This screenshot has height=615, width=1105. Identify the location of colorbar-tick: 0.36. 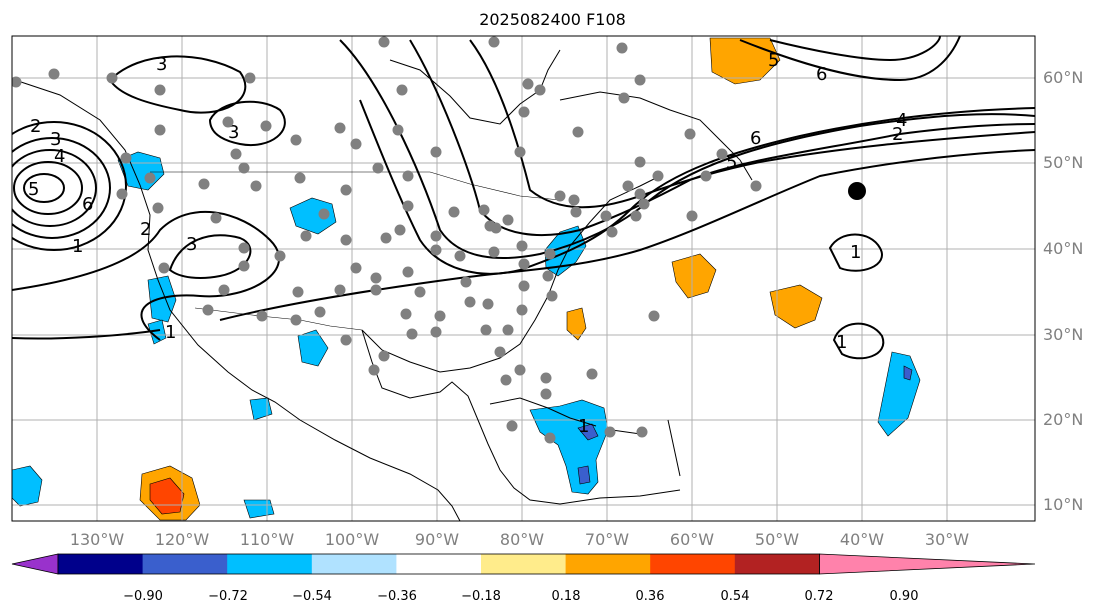
(650, 596).